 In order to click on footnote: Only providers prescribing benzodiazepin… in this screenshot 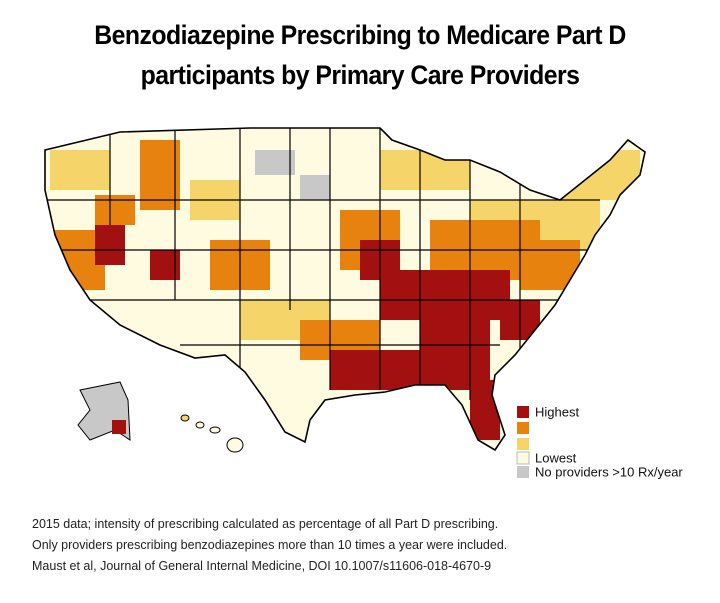, I will do `click(270, 545)`.